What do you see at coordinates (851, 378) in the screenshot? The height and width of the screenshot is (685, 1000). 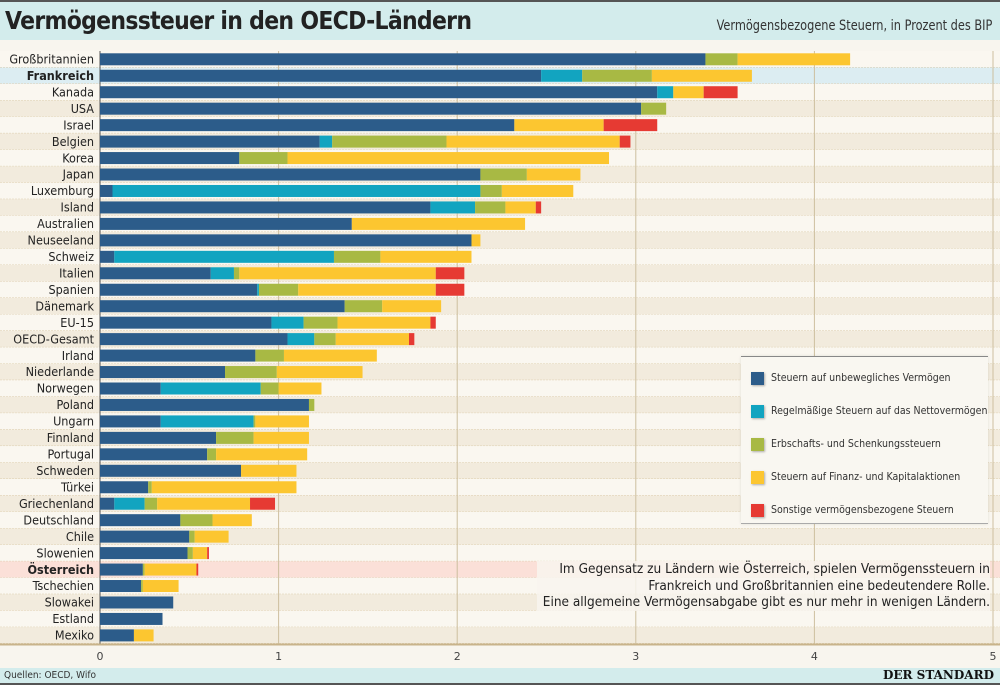 I see `legend-item: Steuern auf unbewegliches Vermögen` at bounding box center [851, 378].